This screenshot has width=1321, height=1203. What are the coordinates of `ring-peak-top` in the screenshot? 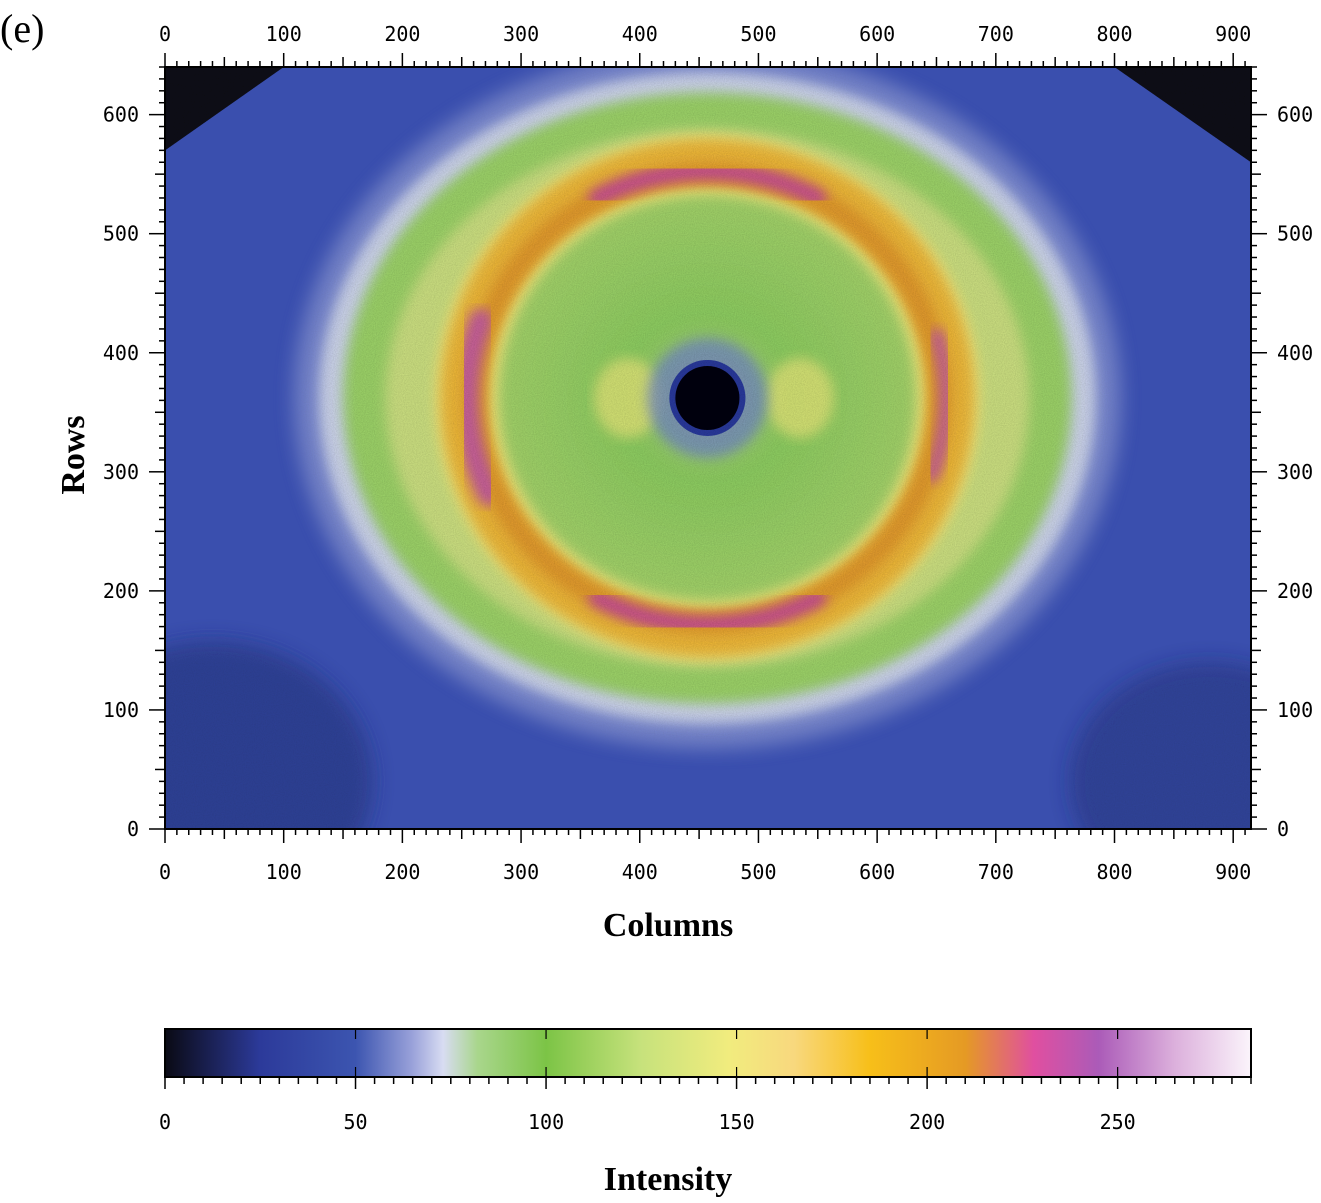 It's located at (707, 184).